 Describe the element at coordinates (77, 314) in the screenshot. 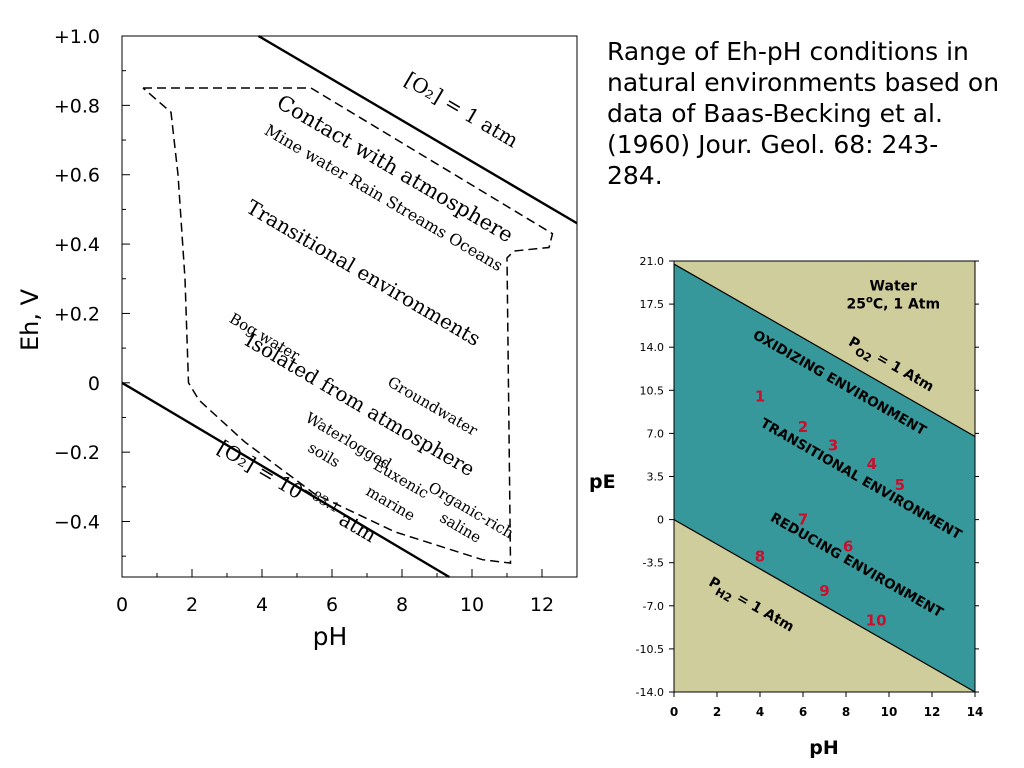

I see `y-tick-label: +0.2` at that location.